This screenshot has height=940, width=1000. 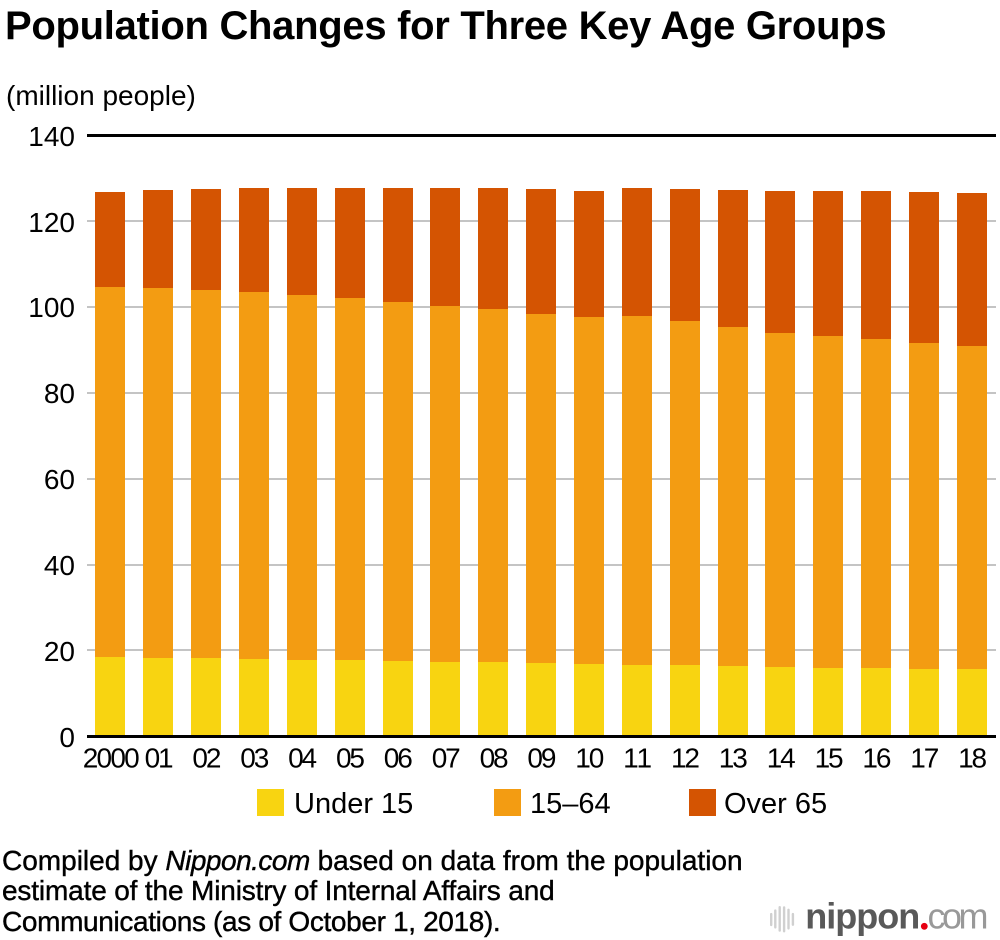 I want to click on svg-text: 14, so click(x=781, y=759).